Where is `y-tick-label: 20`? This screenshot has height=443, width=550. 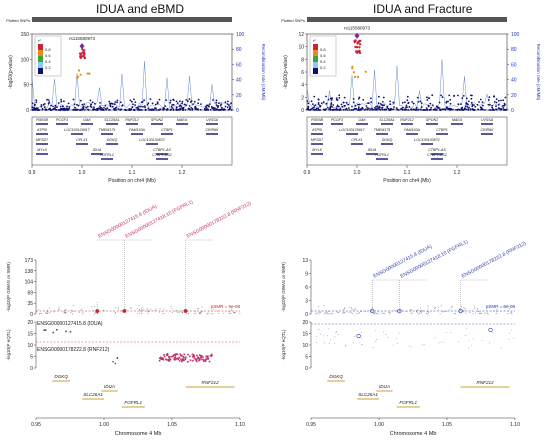 y-tick-label: 20 is located at coordinates (305, 323).